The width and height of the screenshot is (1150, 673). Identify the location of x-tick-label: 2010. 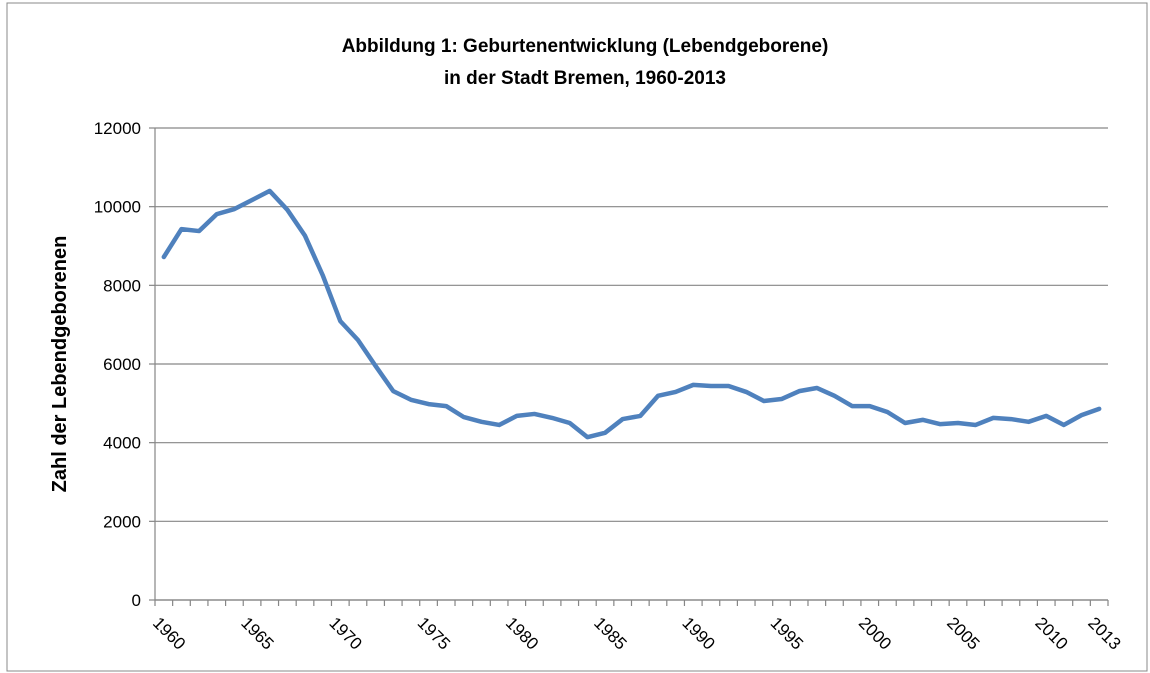
(1051, 633).